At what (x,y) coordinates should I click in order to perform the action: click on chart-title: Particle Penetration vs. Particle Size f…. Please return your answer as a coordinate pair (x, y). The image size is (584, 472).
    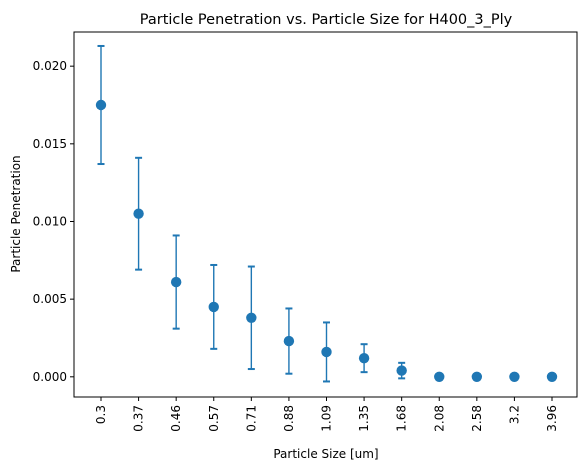
    Looking at the image, I should click on (326, 20).